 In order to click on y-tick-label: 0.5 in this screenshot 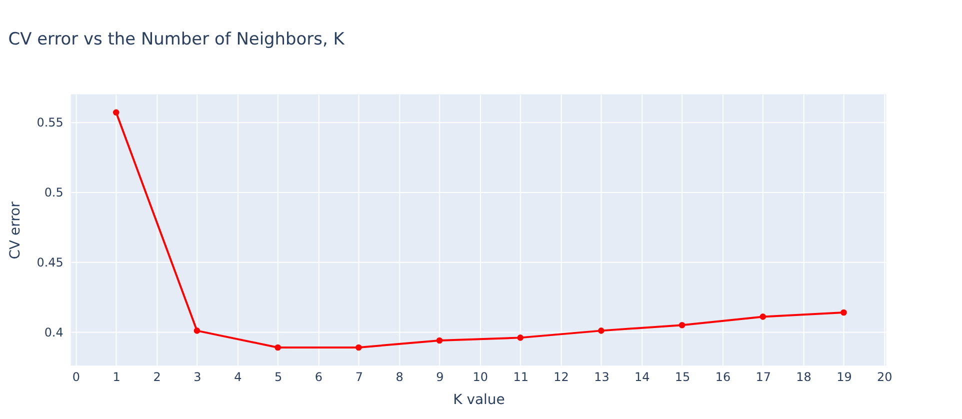, I will do `click(54, 193)`.